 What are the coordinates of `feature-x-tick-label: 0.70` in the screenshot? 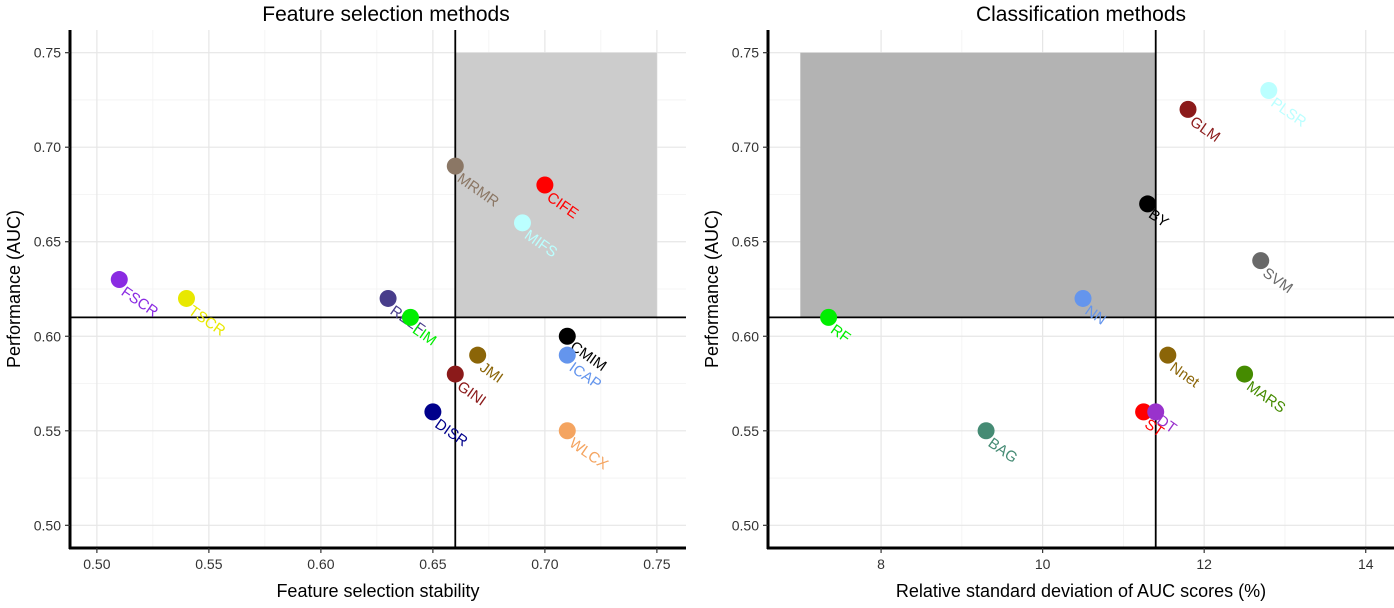 It's located at (544, 564).